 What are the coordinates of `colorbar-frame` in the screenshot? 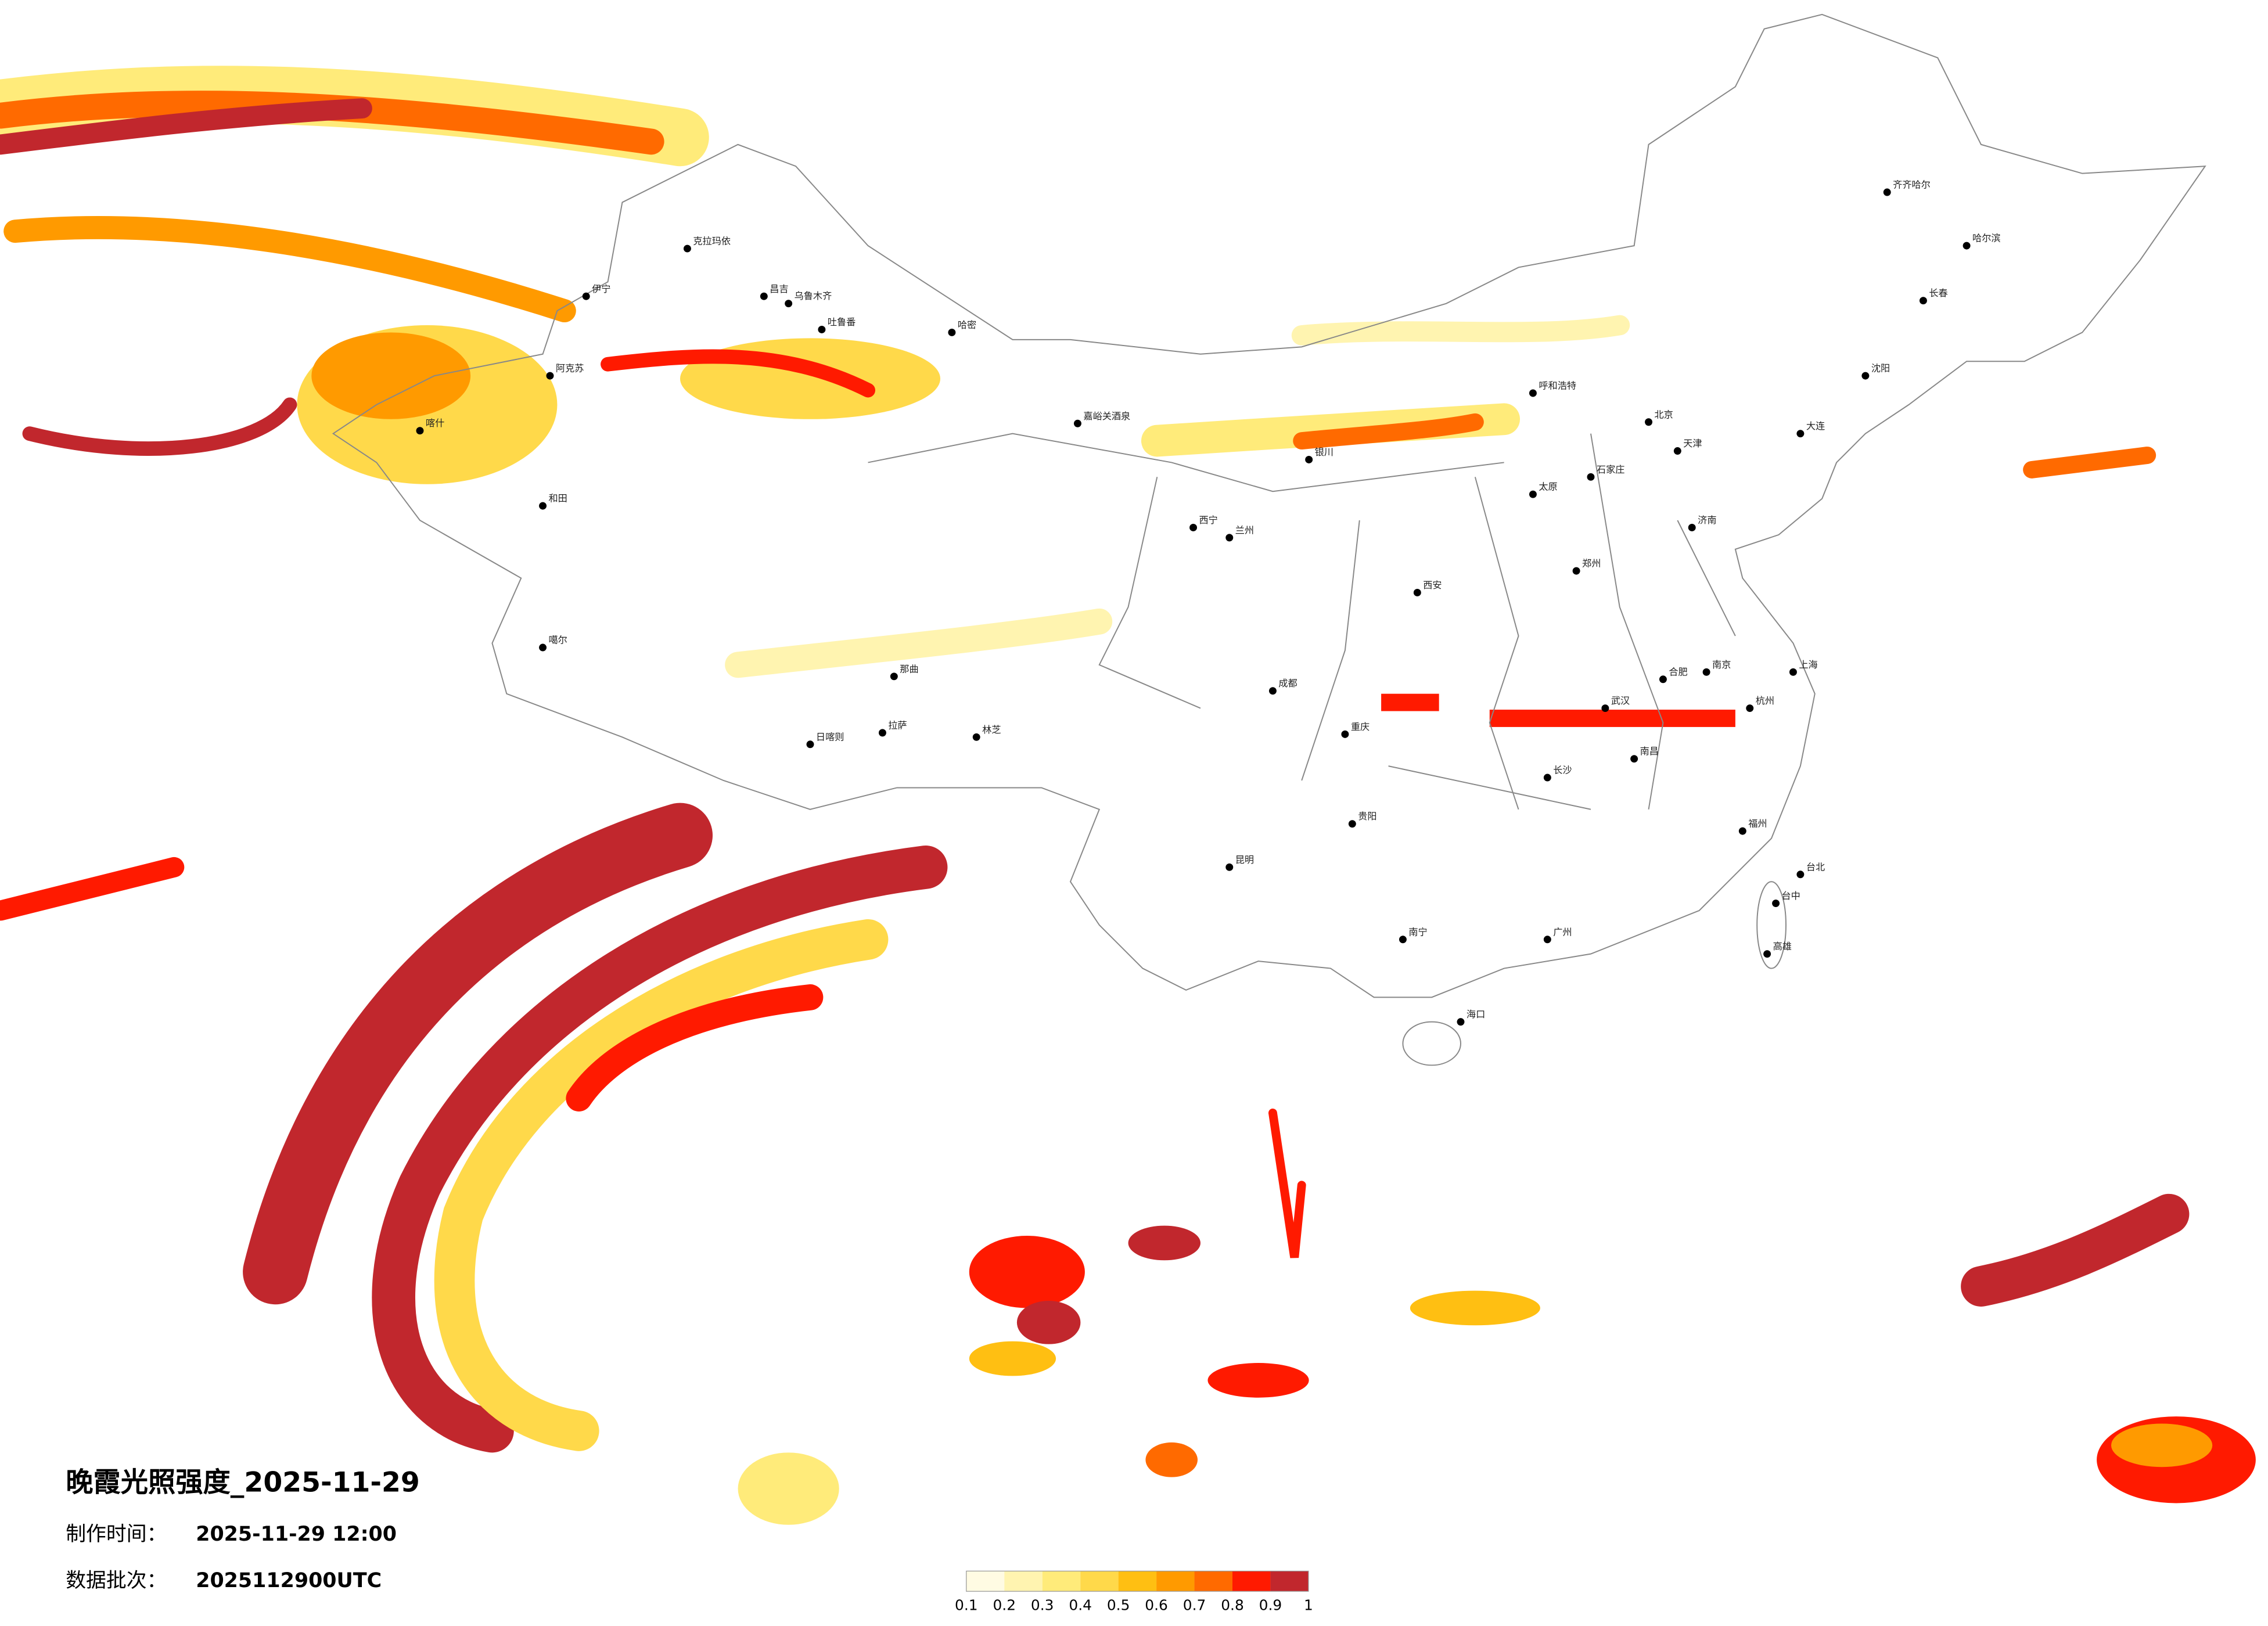 It's located at (1137, 1581).